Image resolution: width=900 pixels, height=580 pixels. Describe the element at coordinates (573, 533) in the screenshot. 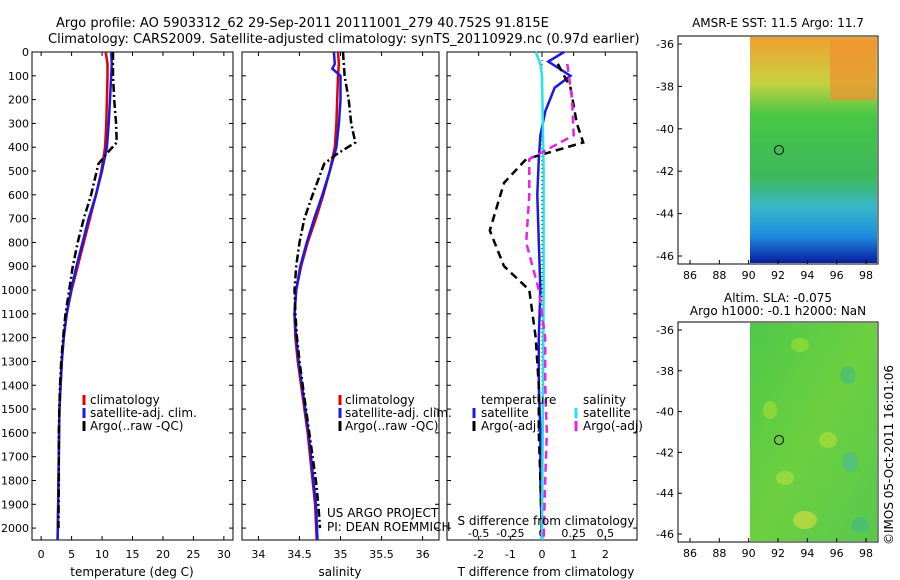

I see `s-tick-label: 0.25` at that location.